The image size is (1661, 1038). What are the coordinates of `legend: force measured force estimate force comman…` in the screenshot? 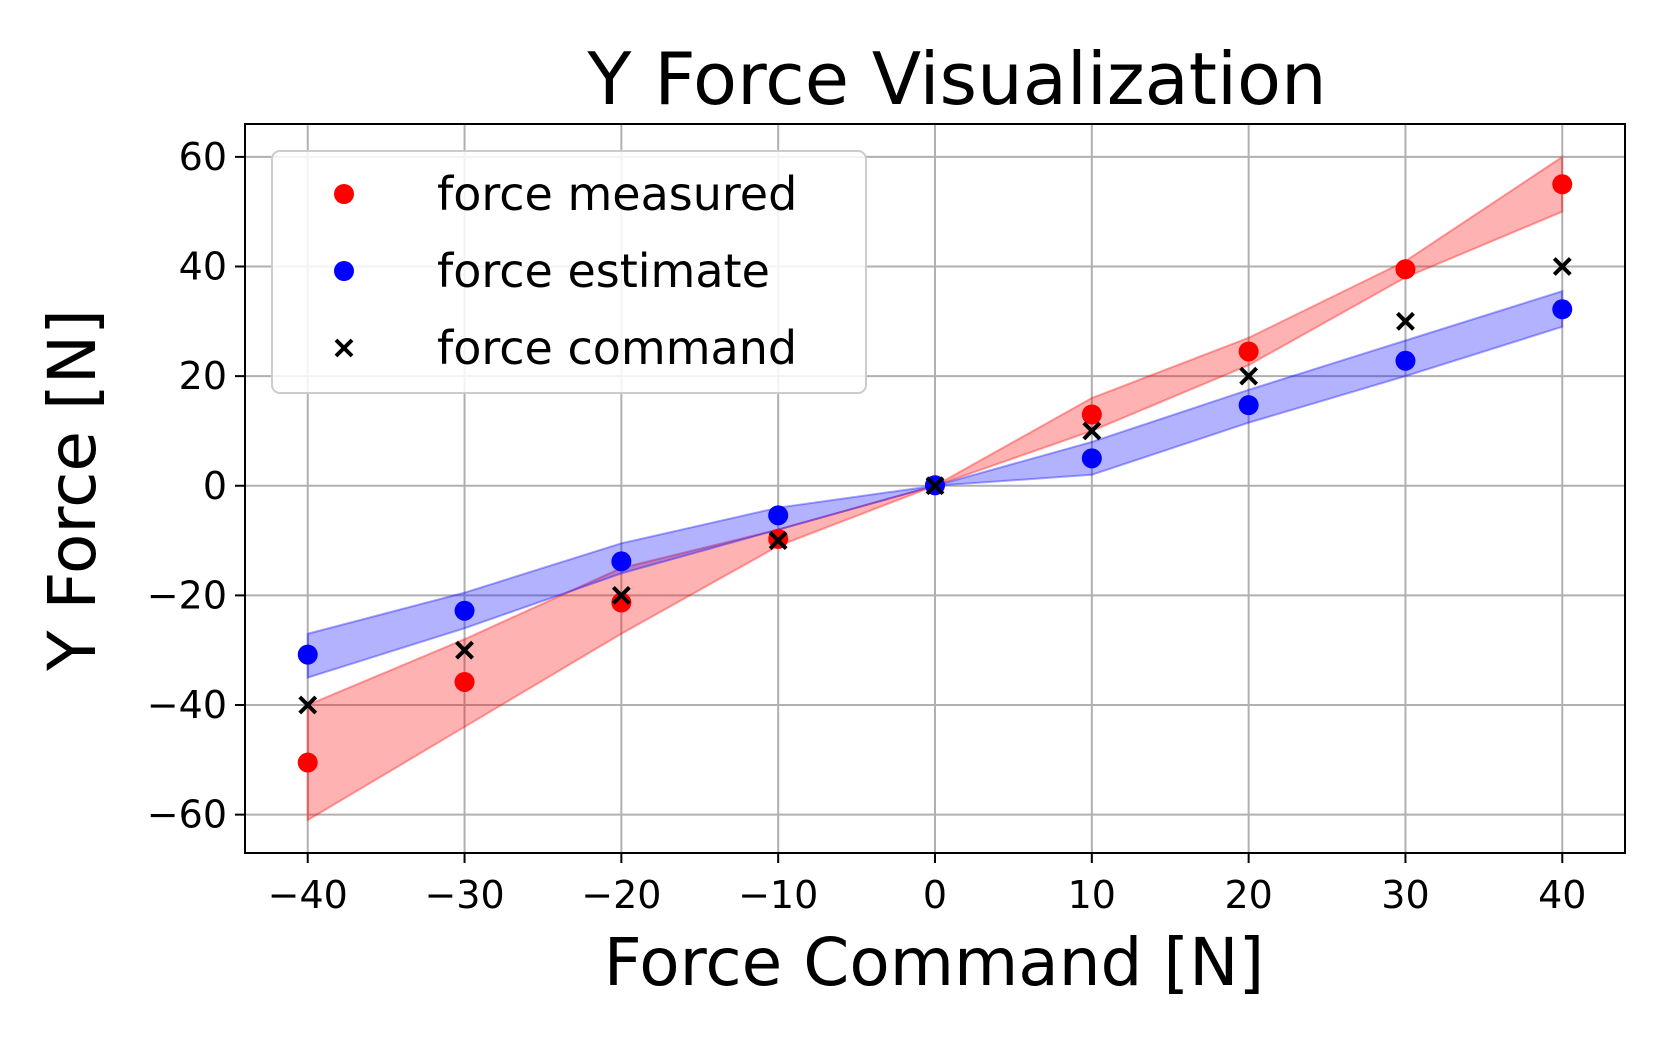 It's located at (569, 272).